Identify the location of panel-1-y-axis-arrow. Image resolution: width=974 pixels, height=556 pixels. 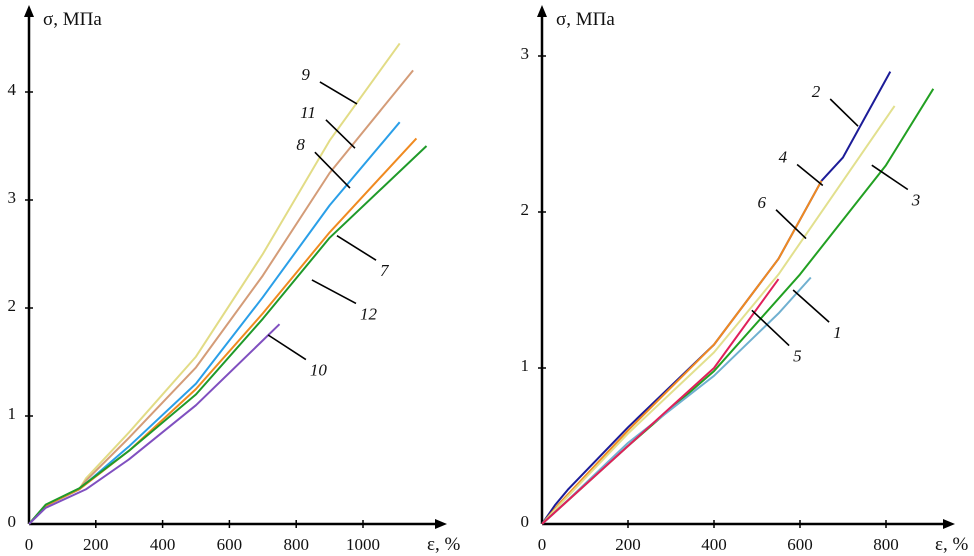
(29, 11).